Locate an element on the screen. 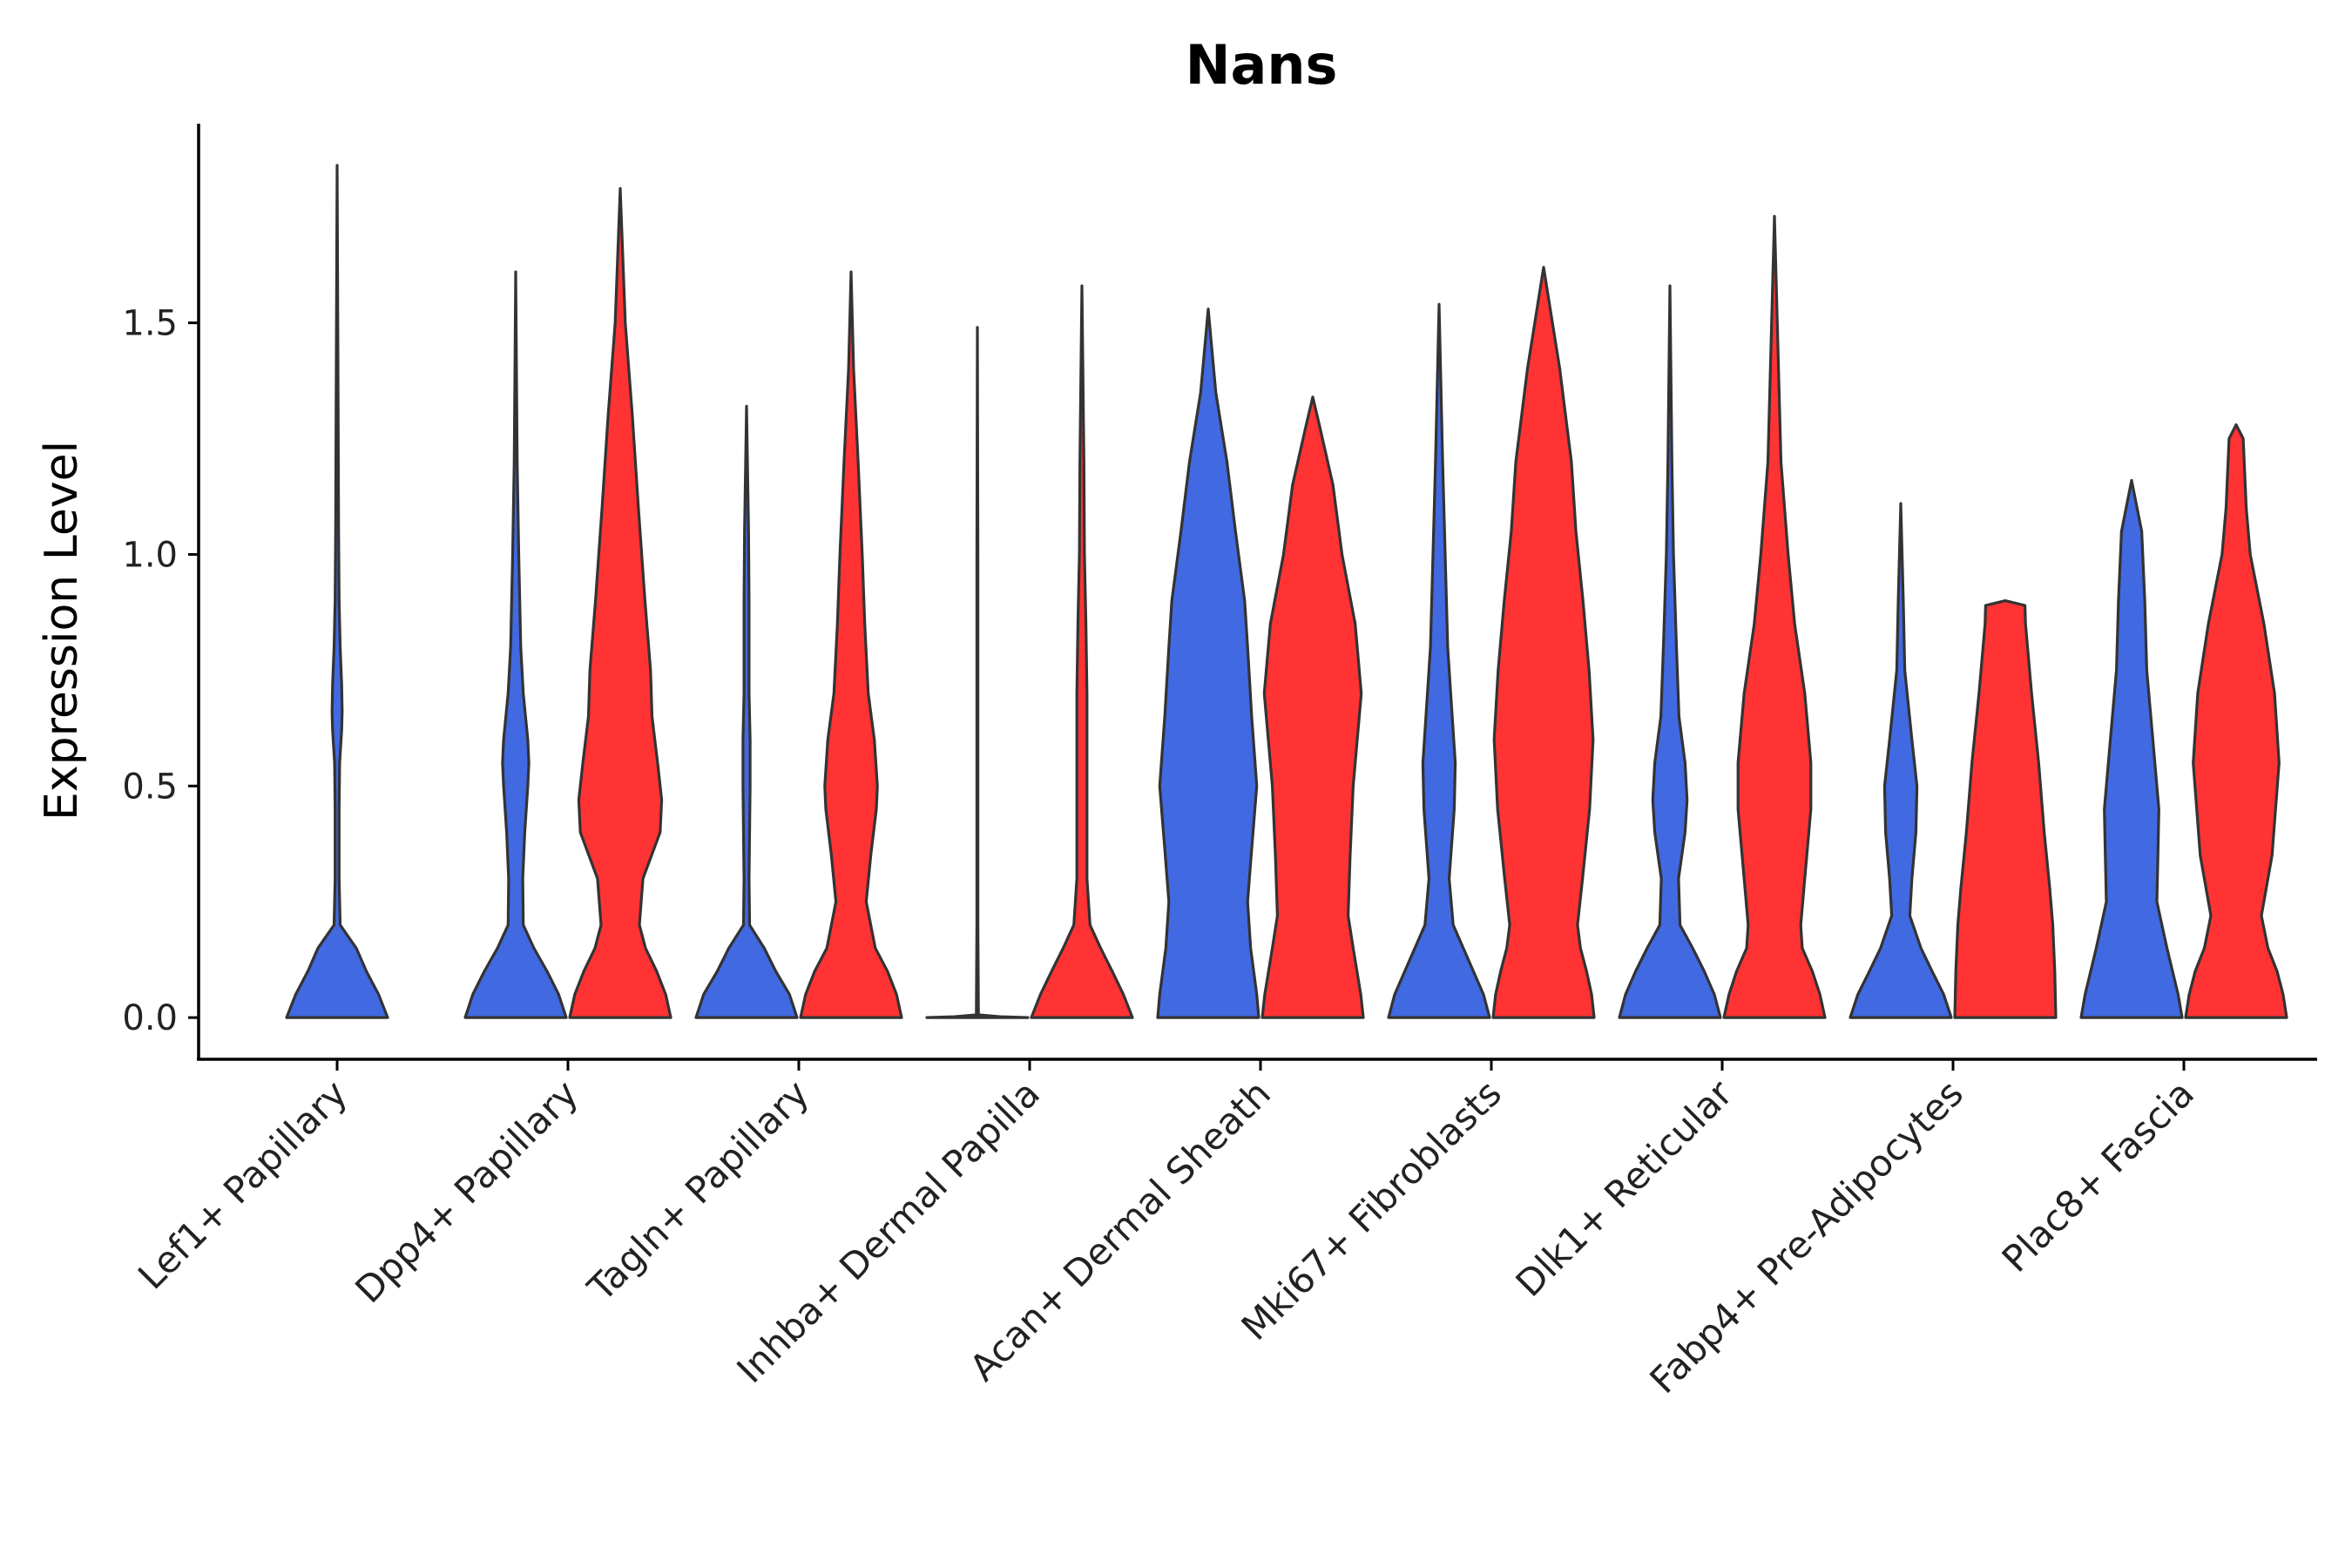  y-tick-label: 1.5 is located at coordinates (150, 324).